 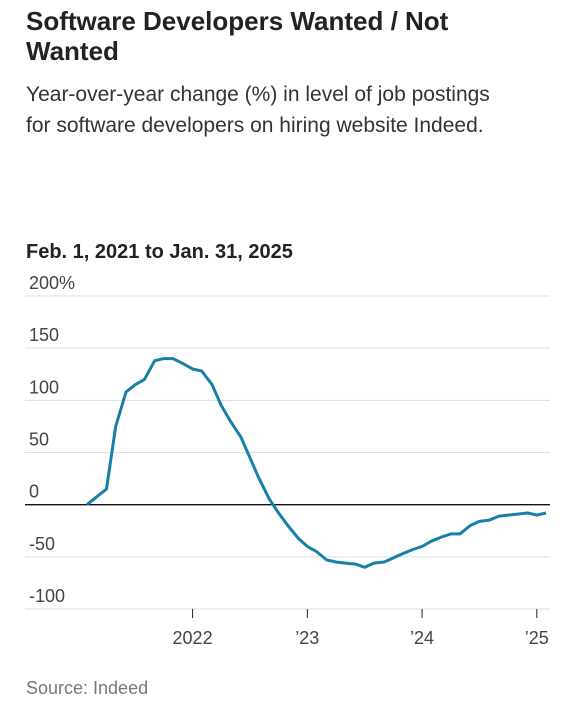 I want to click on y-tick-label: 50, so click(x=39, y=440).